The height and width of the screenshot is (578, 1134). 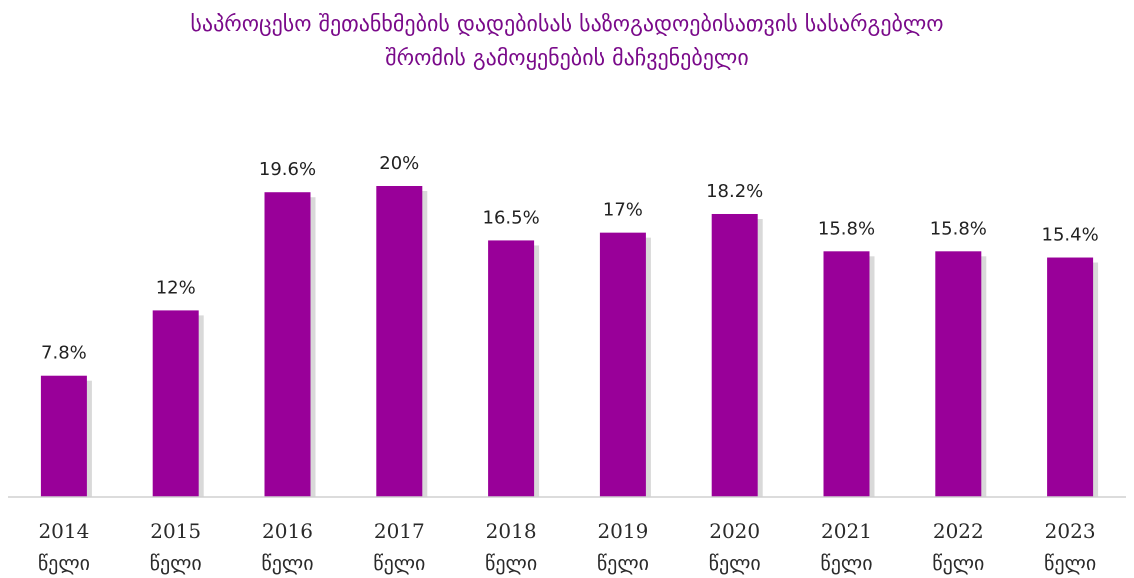 What do you see at coordinates (176, 287) in the screenshot?
I see `data-label: 12%` at bounding box center [176, 287].